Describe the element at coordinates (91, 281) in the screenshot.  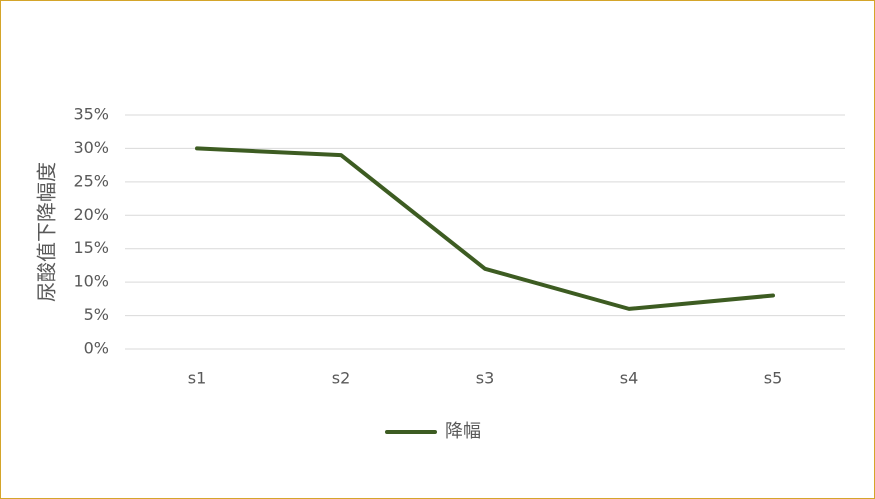
I see `y-tick-label: 10%` at that location.